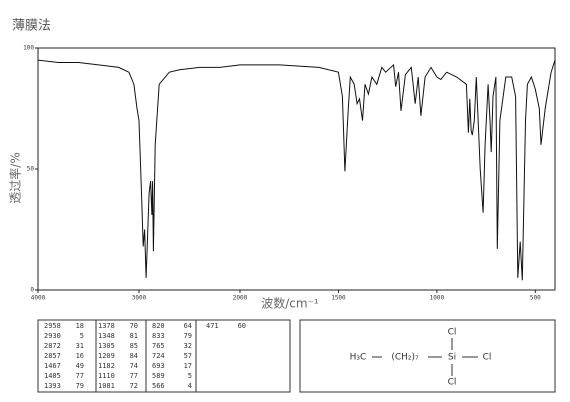 The image size is (570, 402). I want to click on peak-wavenumber: 2930, so click(52, 336).